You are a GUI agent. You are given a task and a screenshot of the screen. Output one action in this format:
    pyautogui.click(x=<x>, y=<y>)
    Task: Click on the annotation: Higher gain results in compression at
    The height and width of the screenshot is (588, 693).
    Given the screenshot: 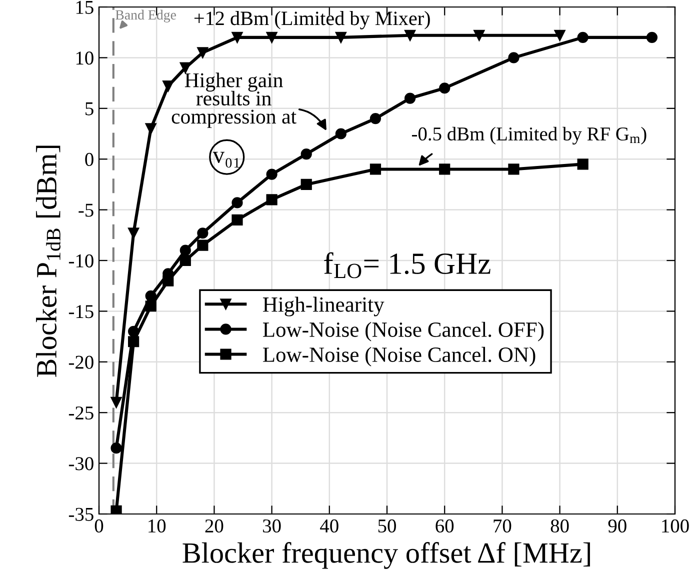 What is the action you would take?
    pyautogui.click(x=234, y=100)
    